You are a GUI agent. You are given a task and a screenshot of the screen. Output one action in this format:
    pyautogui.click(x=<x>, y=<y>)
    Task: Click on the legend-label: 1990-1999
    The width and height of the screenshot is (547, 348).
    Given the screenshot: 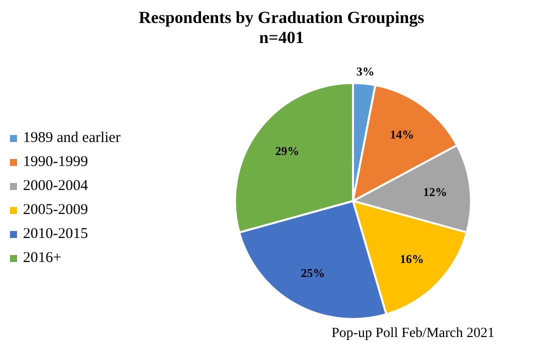 What is the action you would take?
    pyautogui.click(x=55, y=162)
    